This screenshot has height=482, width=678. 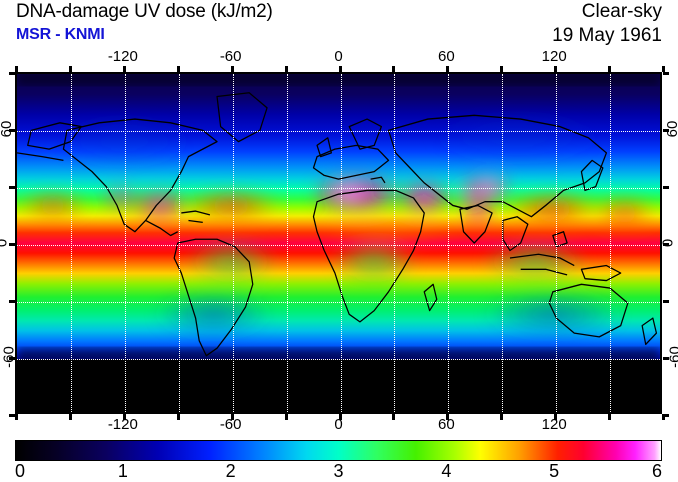 I want to click on x-axis-ticks-top, so click(x=340, y=69).